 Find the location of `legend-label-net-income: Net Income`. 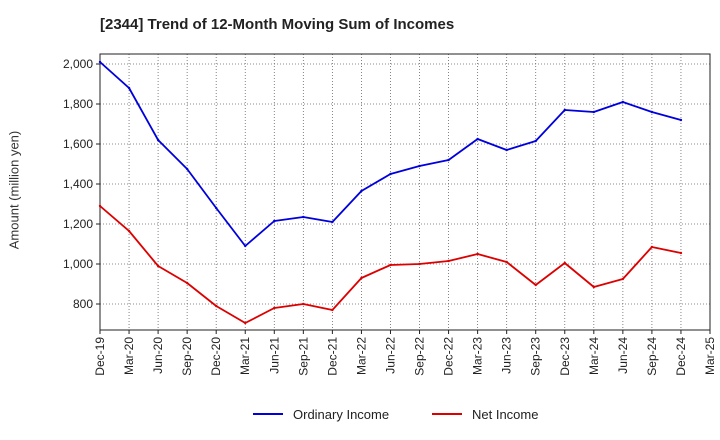

legend-label-net-income: Net Income is located at coordinates (505, 414).